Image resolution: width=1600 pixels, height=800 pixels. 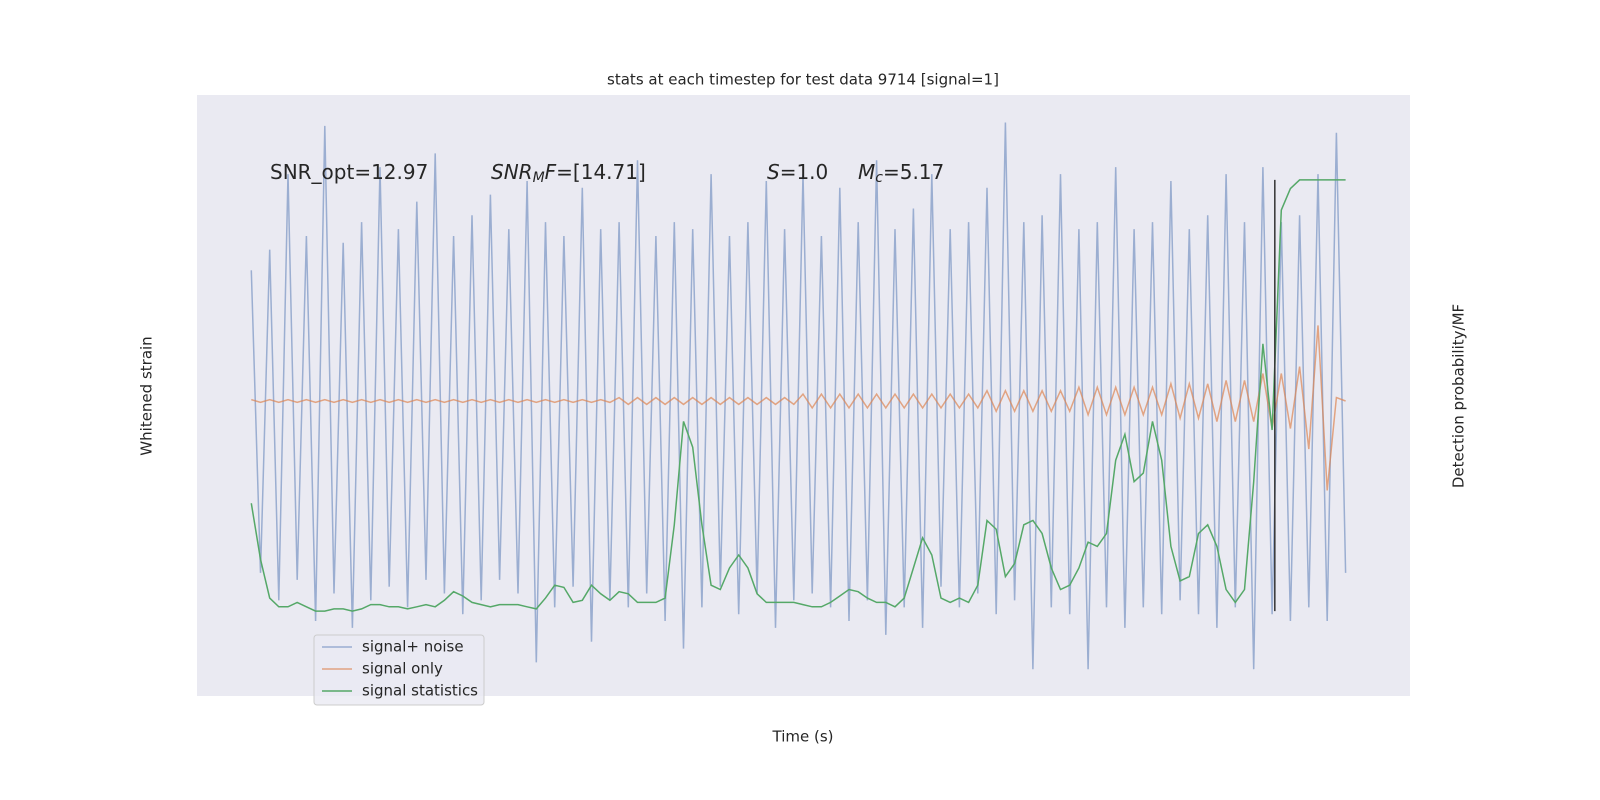 What do you see at coordinates (803, 737) in the screenshot?
I see `x-axis-label: Time (s)` at bounding box center [803, 737].